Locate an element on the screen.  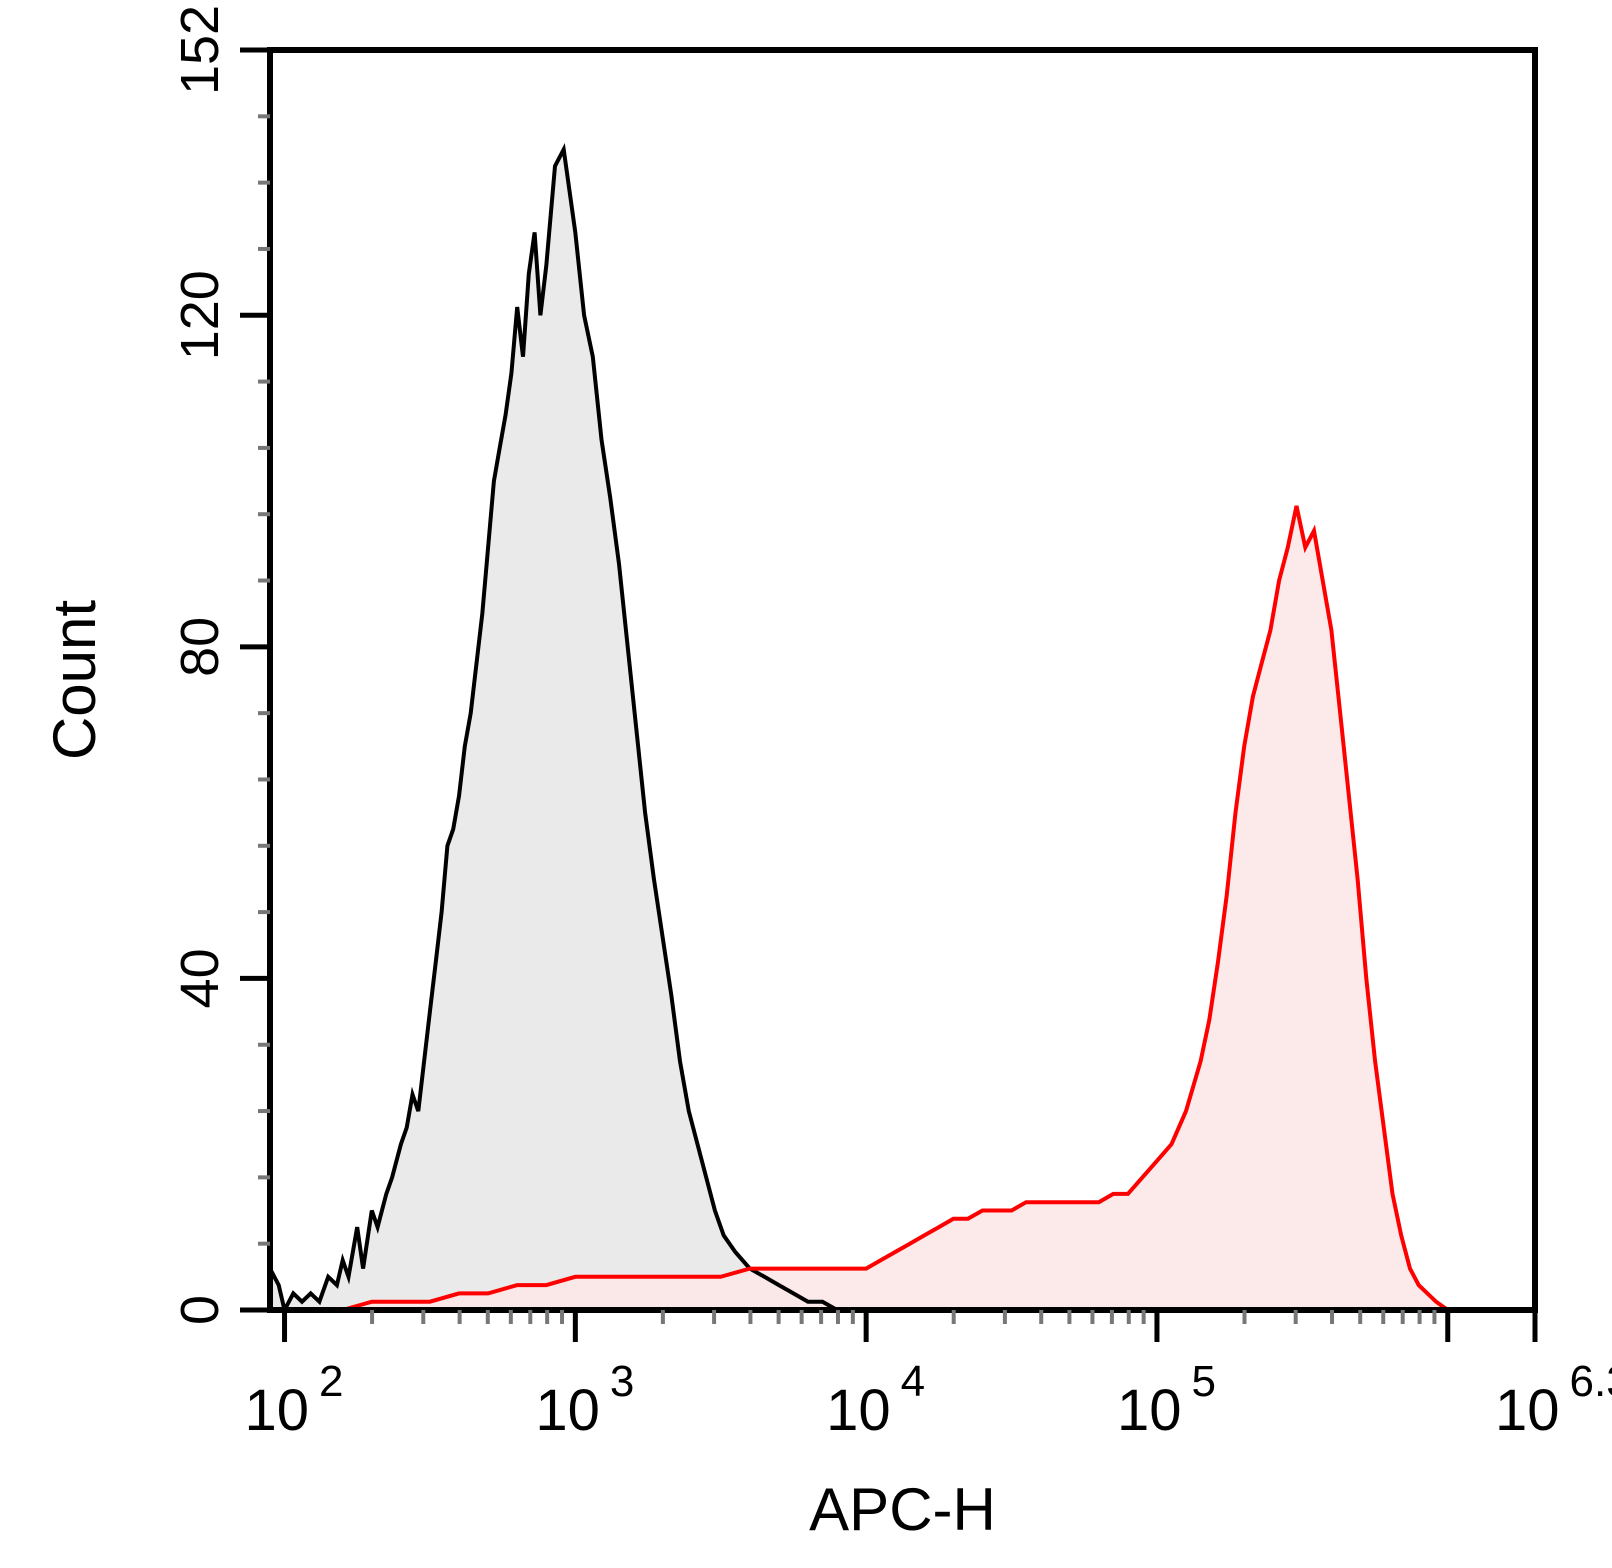
y-tick-label: 0 is located at coordinates (200, 1310).